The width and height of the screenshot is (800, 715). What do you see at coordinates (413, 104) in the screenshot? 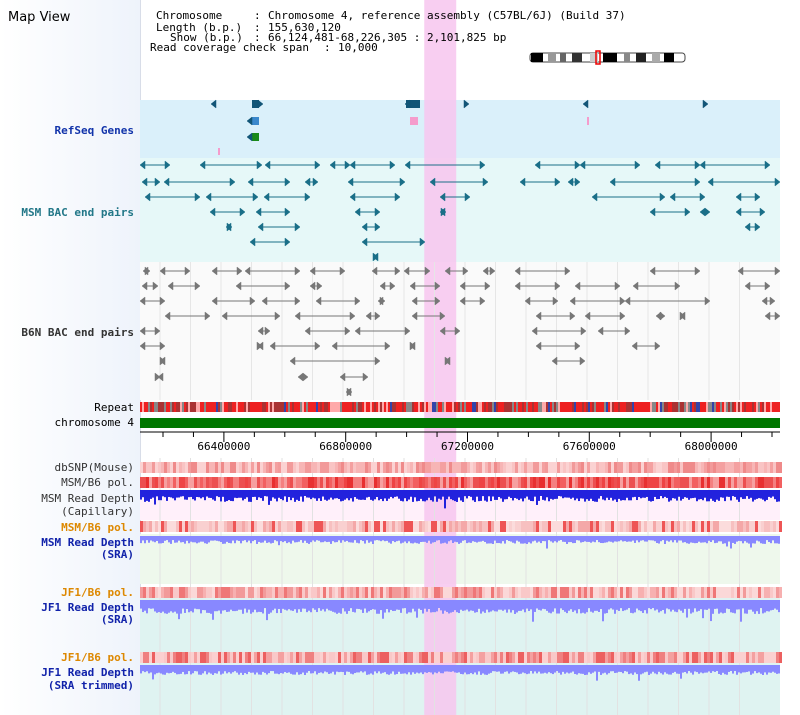
I see `gene-block` at bounding box center [413, 104].